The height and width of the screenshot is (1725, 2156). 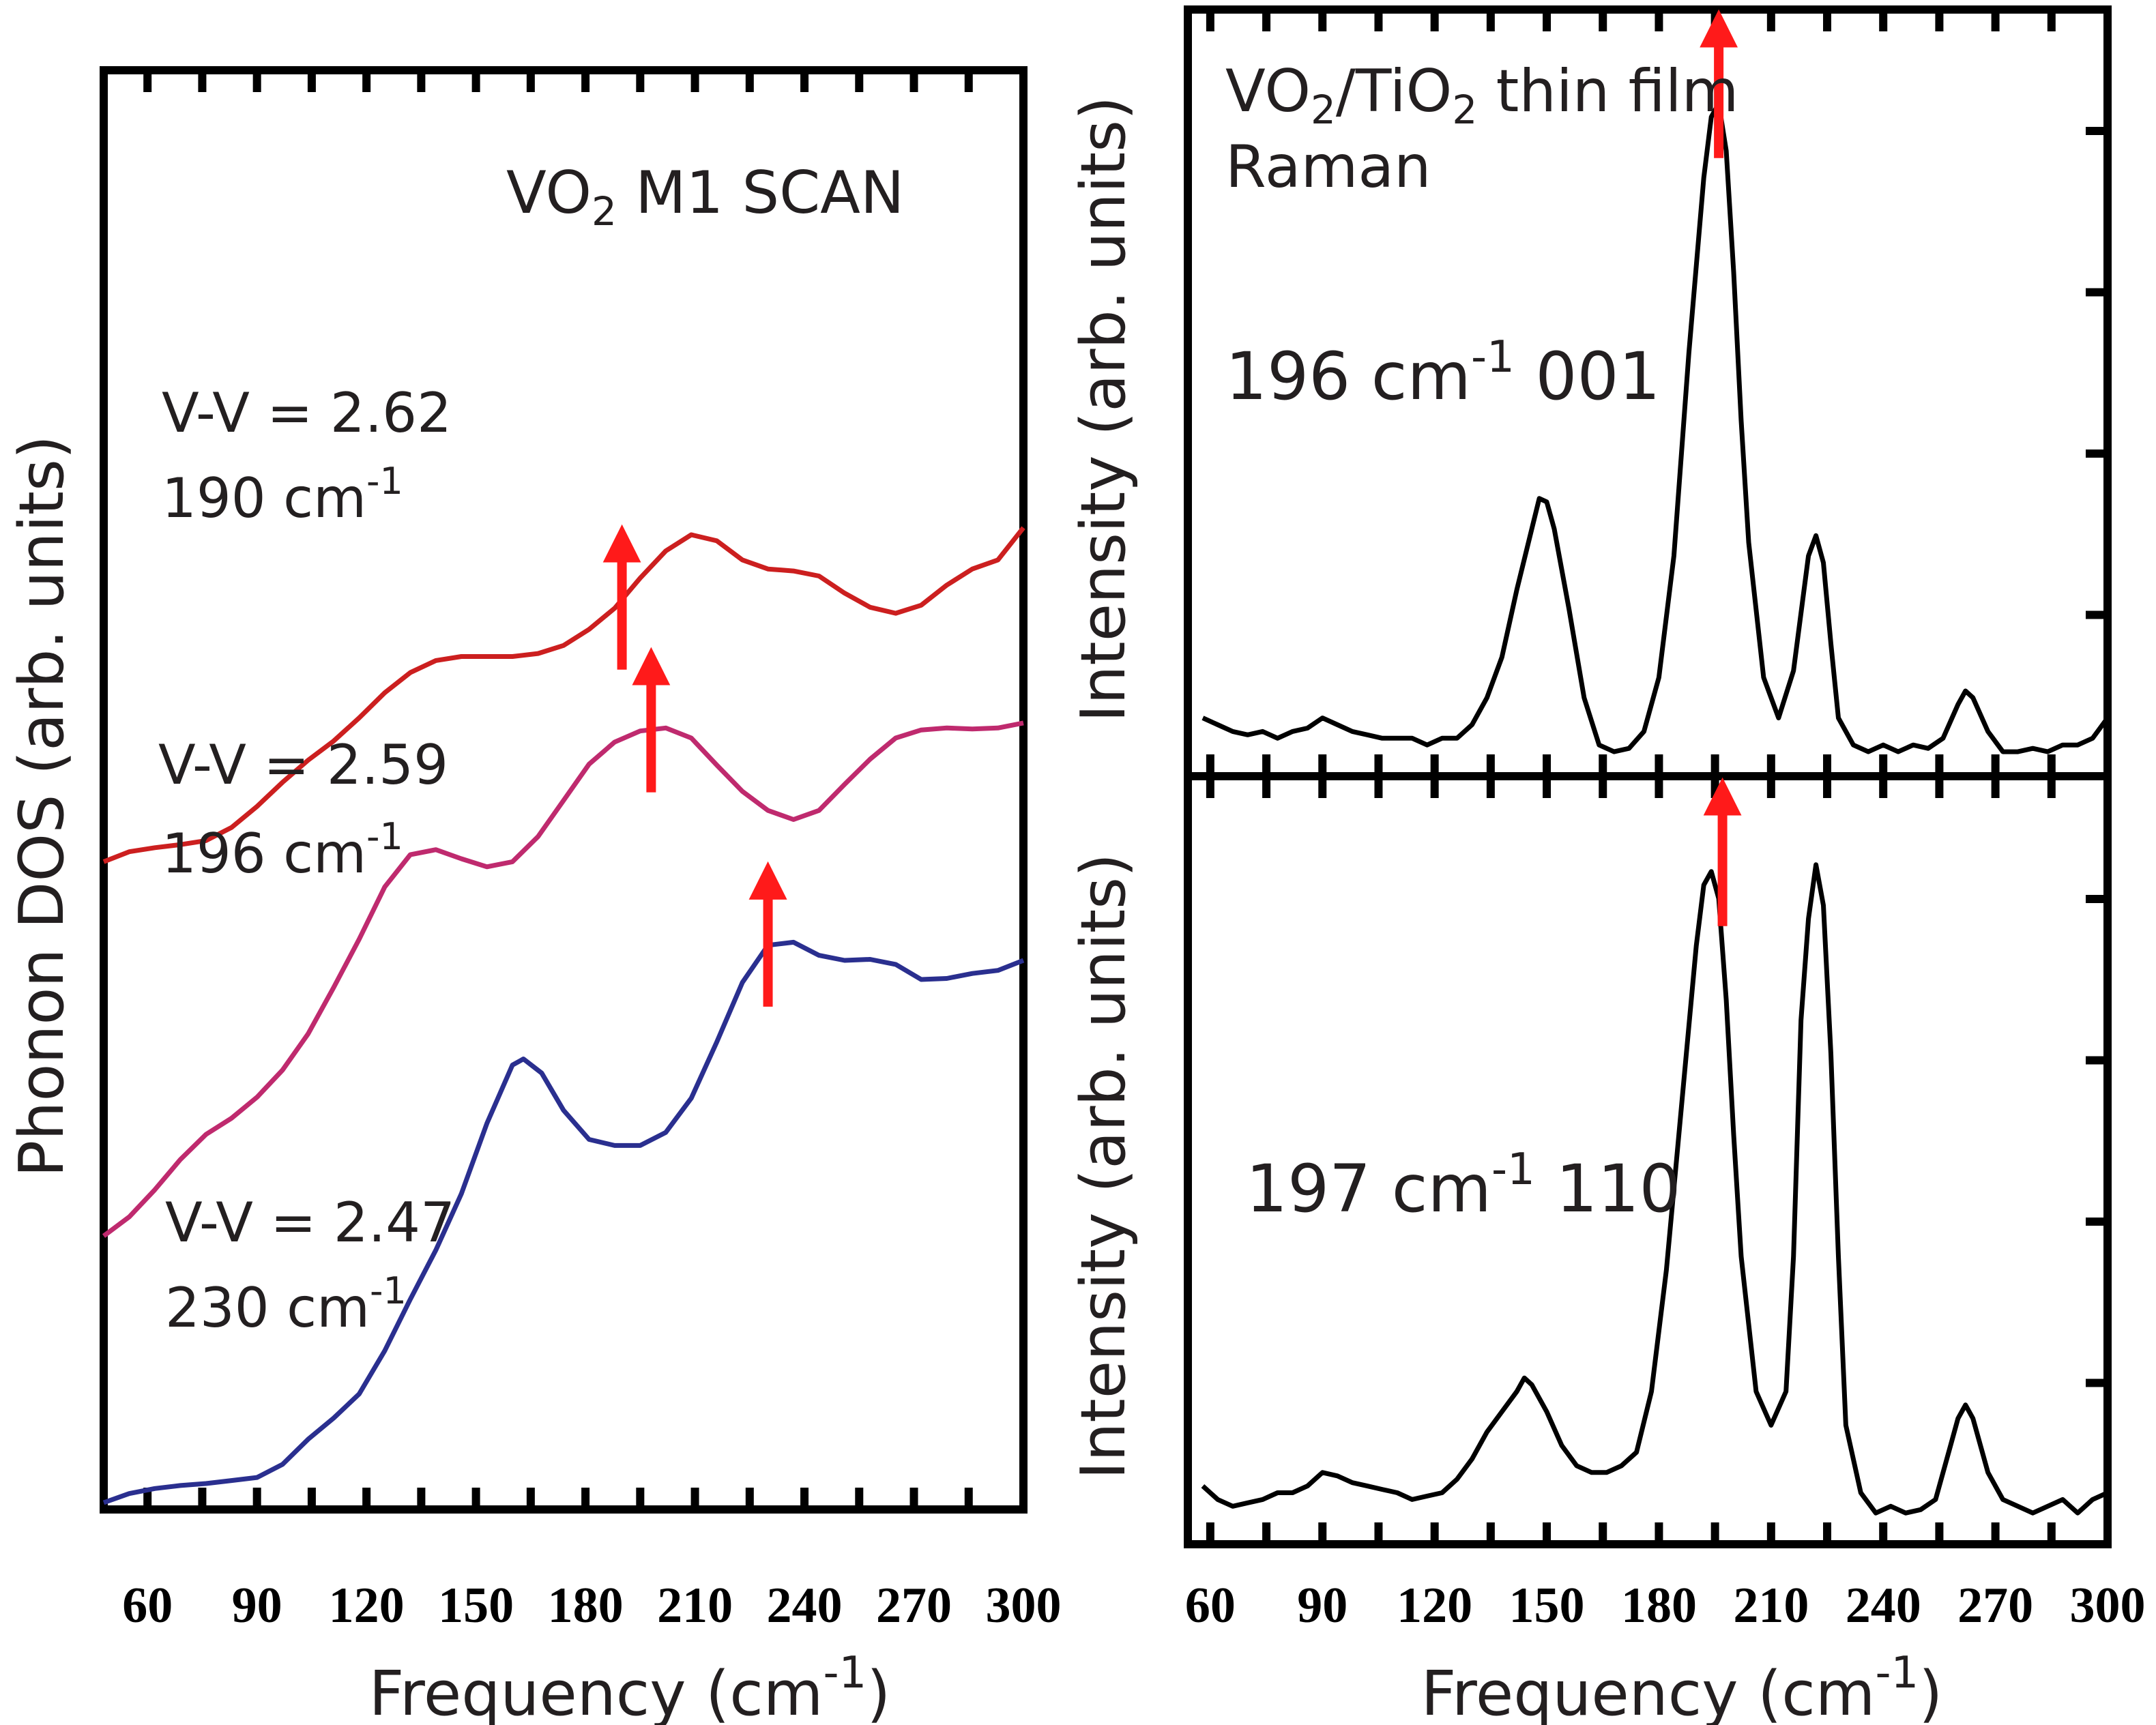 What do you see at coordinates (805, 1606) in the screenshot?
I see `left-x-tick-label: 240` at bounding box center [805, 1606].